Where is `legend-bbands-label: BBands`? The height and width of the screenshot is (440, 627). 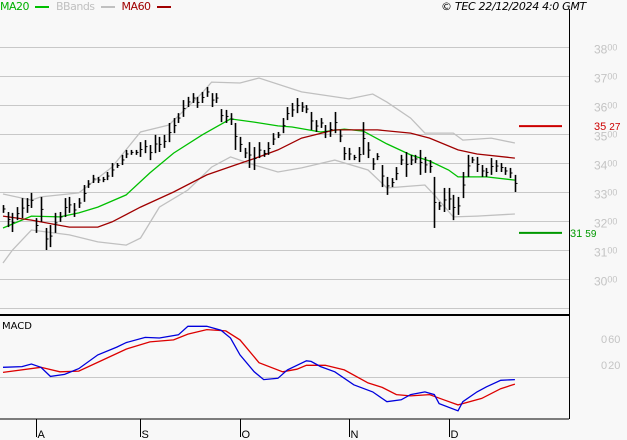 legend-bbands-label: BBands is located at coordinates (75, 6).